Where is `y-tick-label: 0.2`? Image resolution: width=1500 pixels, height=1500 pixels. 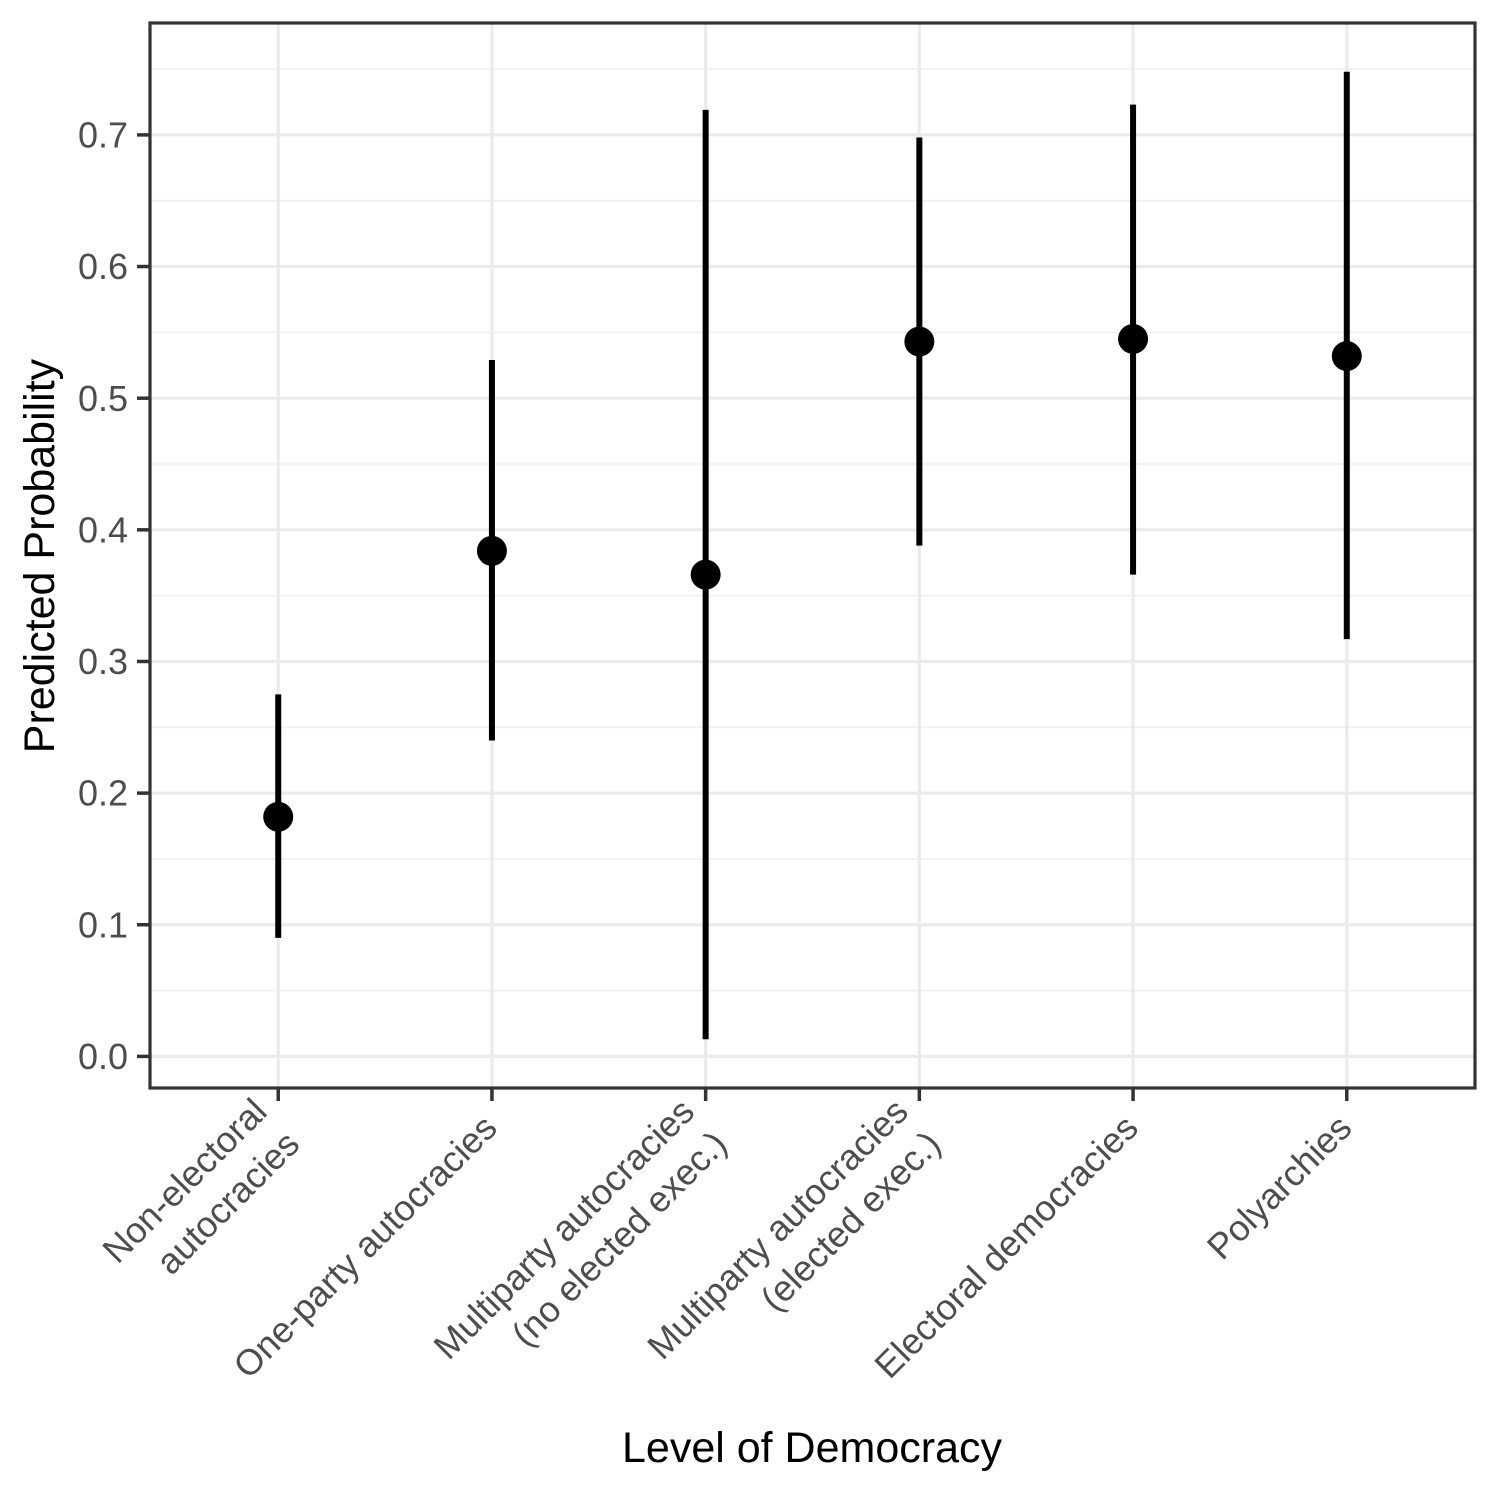
y-tick-label: 0.2 is located at coordinates (103, 793).